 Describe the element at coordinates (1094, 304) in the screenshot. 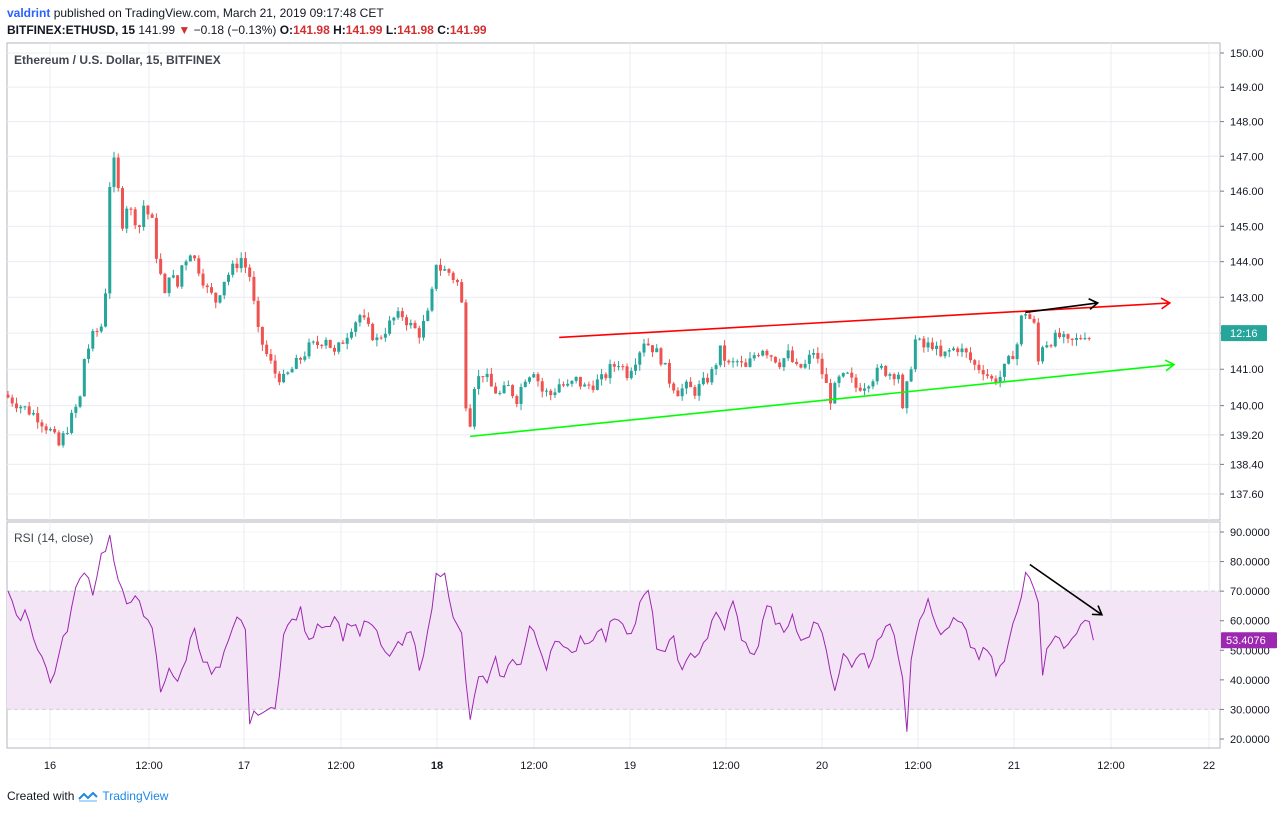

I see `price-divergence-arrow-head` at that location.